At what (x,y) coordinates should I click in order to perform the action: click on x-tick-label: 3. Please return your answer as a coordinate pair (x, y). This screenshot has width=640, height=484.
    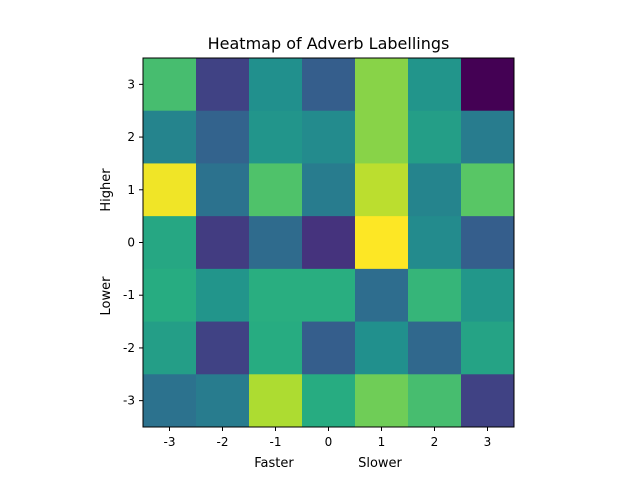
    Looking at the image, I should click on (488, 442).